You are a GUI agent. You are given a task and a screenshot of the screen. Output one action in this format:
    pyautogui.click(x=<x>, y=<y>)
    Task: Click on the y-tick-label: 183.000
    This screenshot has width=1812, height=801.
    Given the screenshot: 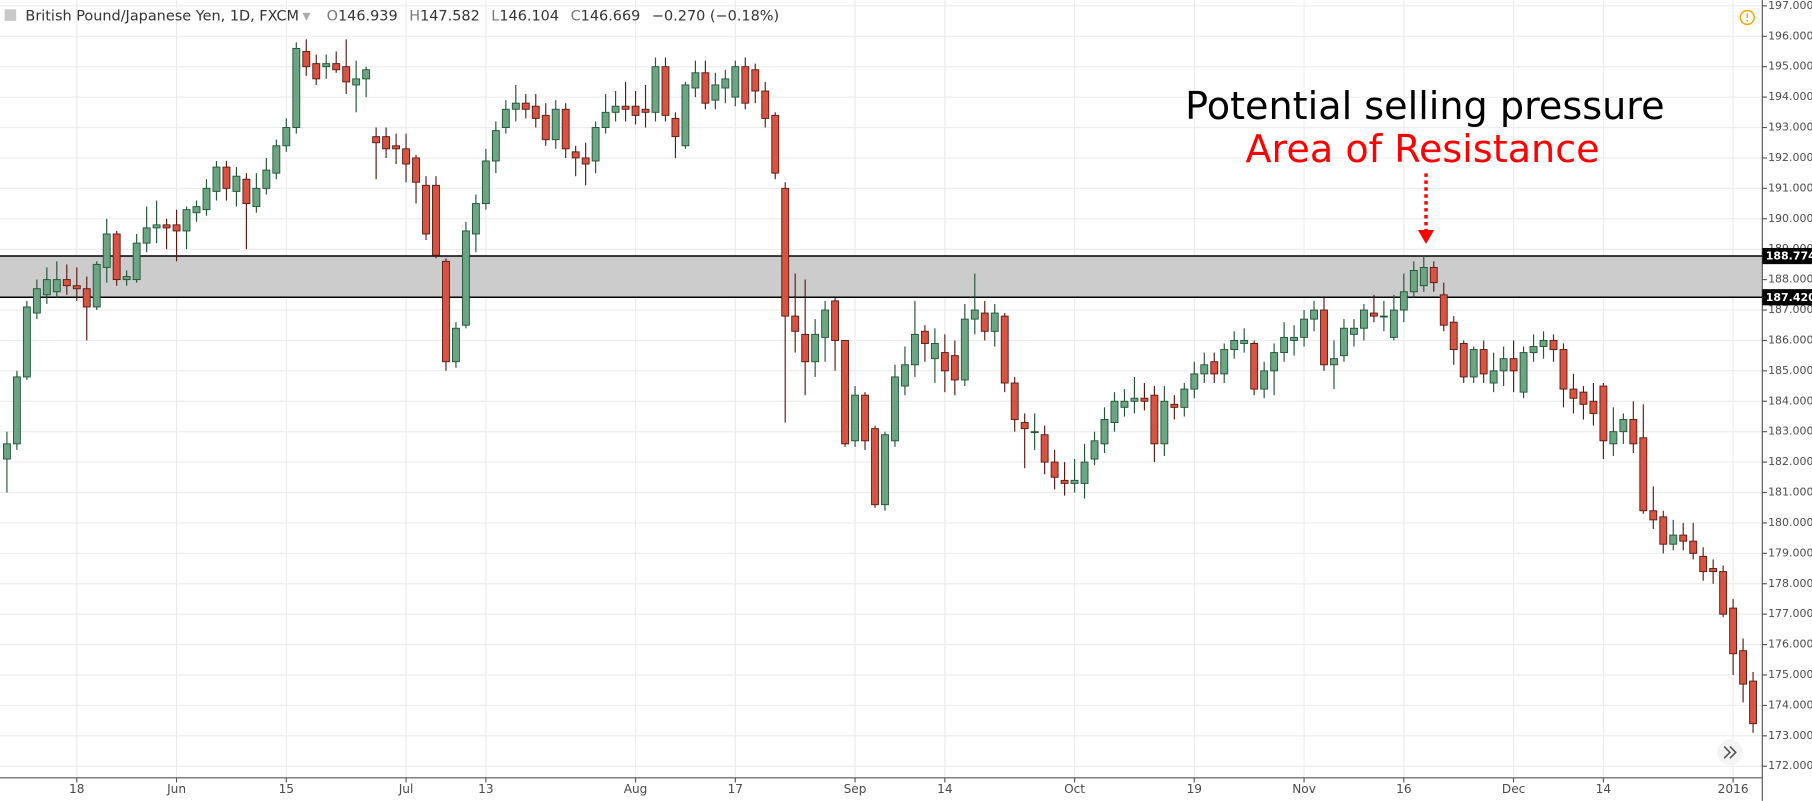 What is the action you would take?
    pyautogui.click(x=1790, y=431)
    